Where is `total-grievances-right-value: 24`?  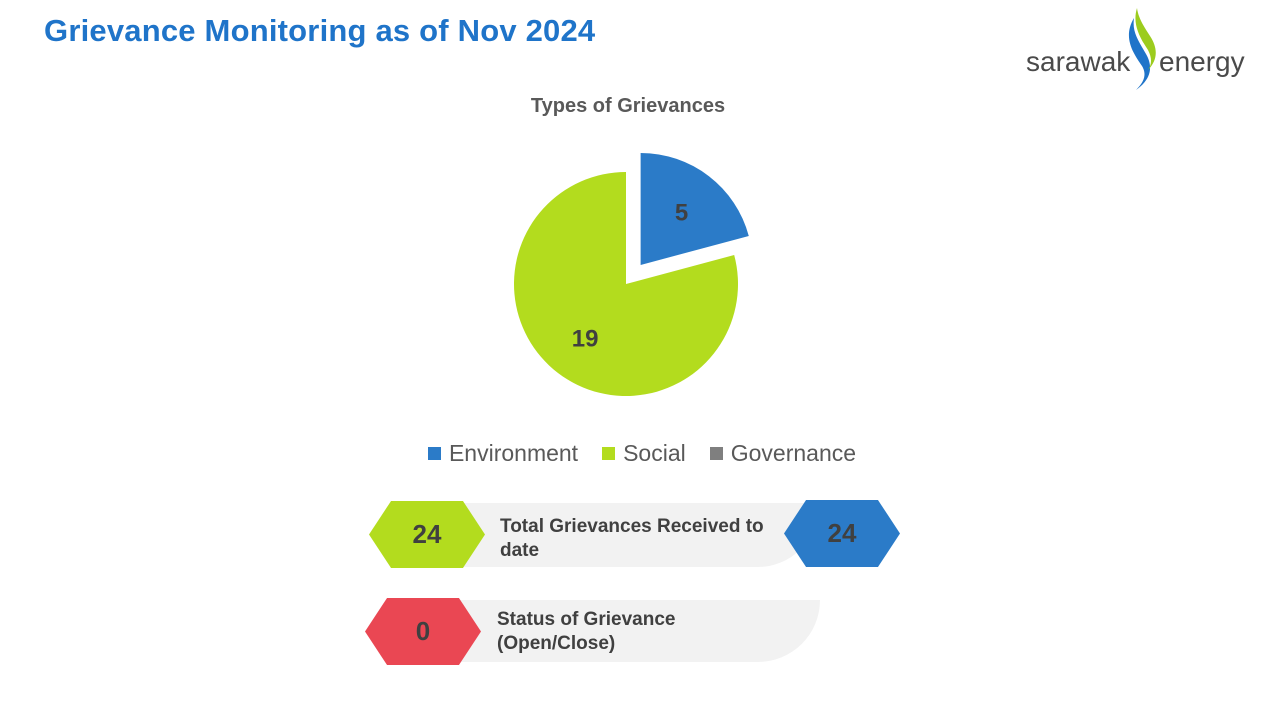 total-grievances-right-value: 24 is located at coordinates (842, 533).